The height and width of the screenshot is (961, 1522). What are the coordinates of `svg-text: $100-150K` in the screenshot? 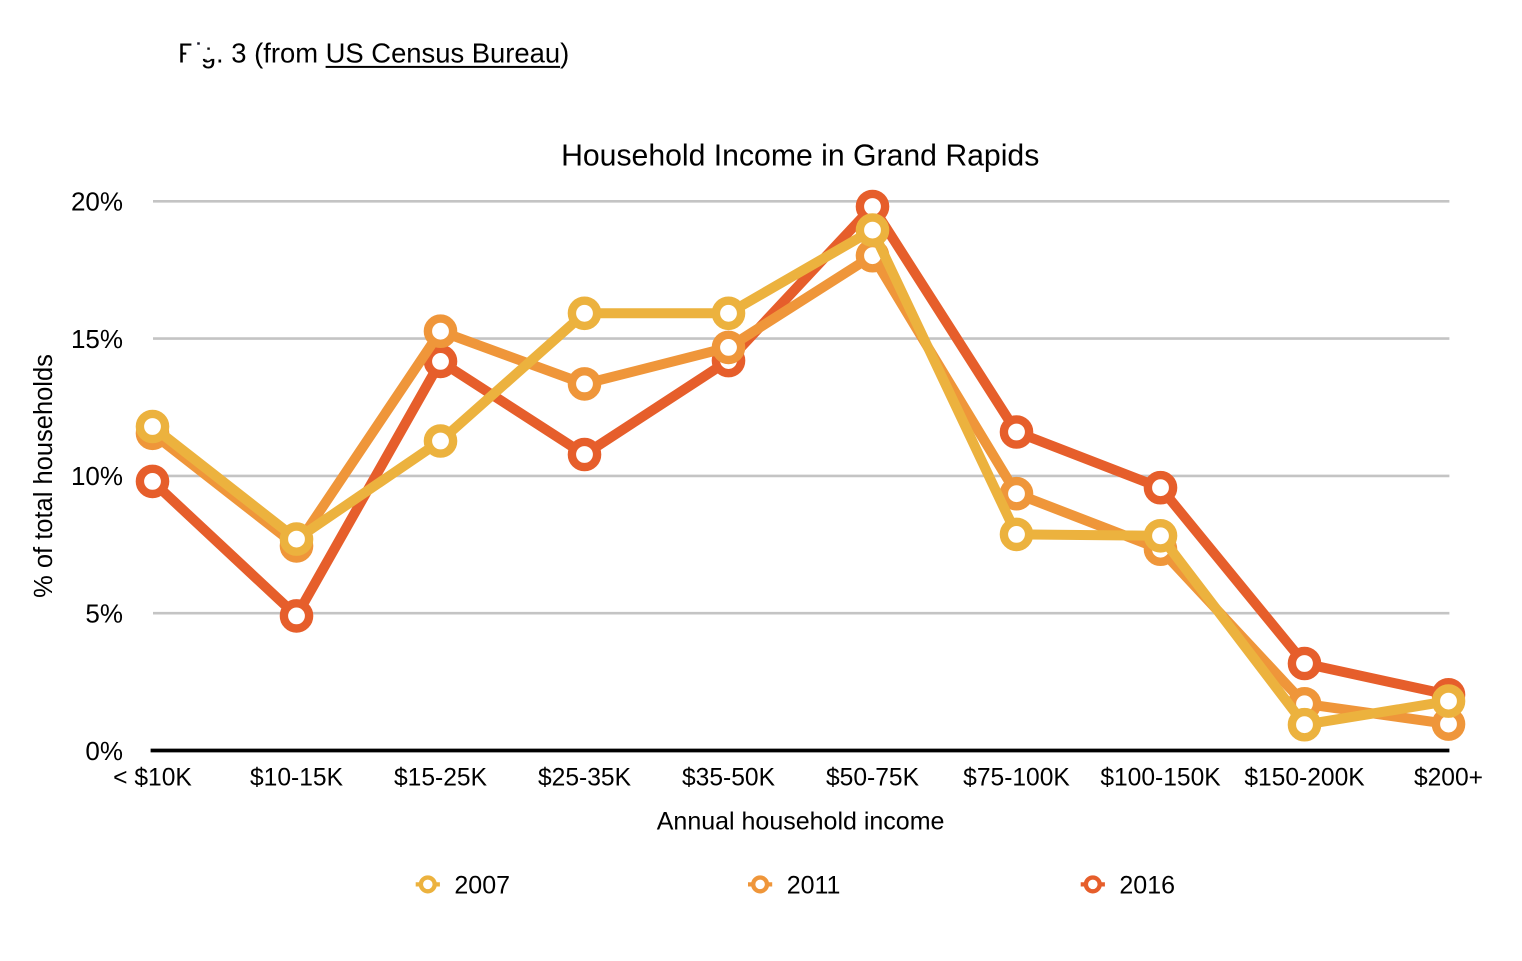 It's located at (1160, 778).